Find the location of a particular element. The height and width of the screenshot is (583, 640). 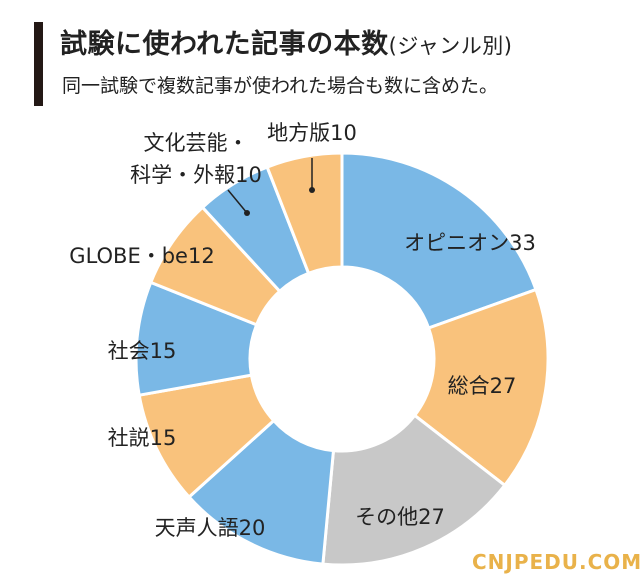

slice-label-5: 社説15 is located at coordinates (142, 438).